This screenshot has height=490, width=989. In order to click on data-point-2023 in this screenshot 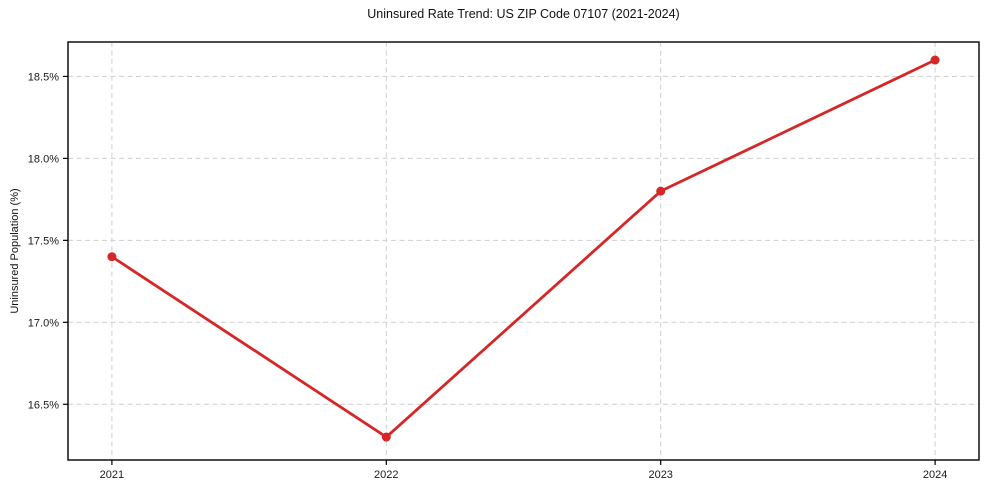, I will do `click(661, 191)`.